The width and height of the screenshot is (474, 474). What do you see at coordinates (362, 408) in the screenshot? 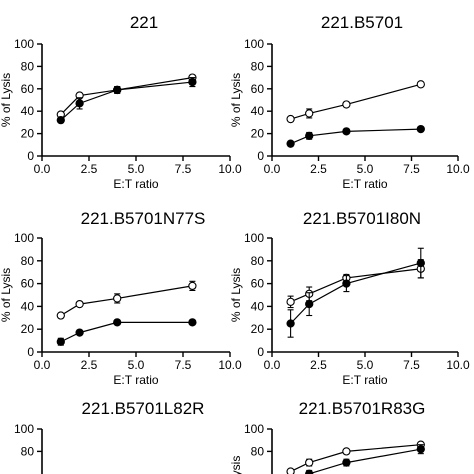
I see `chart-title: 221.B5701R83G` at bounding box center [362, 408].